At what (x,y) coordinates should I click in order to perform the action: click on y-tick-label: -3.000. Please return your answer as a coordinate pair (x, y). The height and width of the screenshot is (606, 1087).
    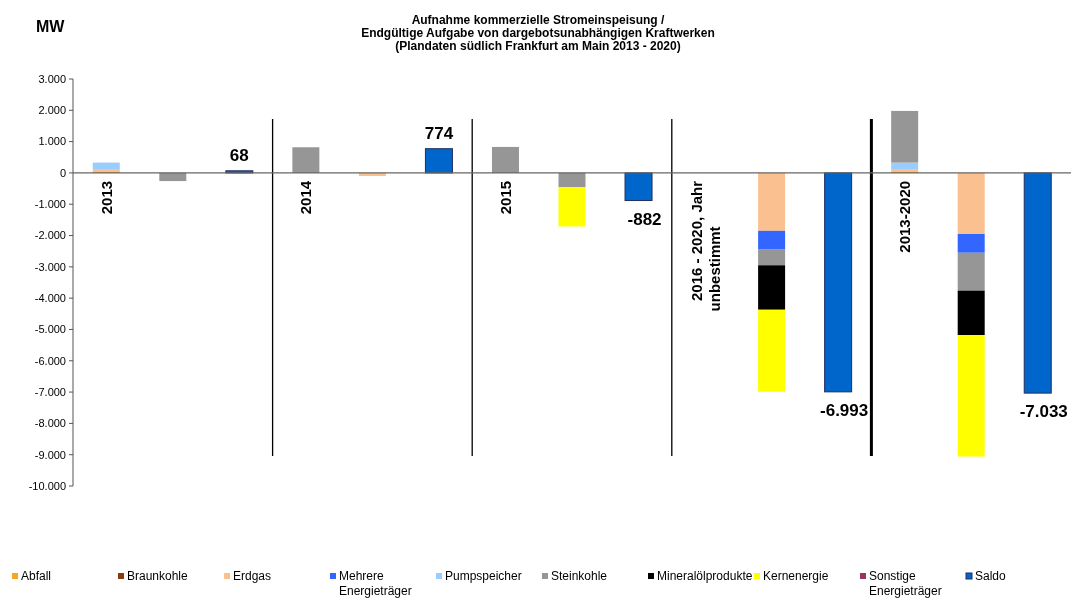
    Looking at the image, I should click on (50, 266).